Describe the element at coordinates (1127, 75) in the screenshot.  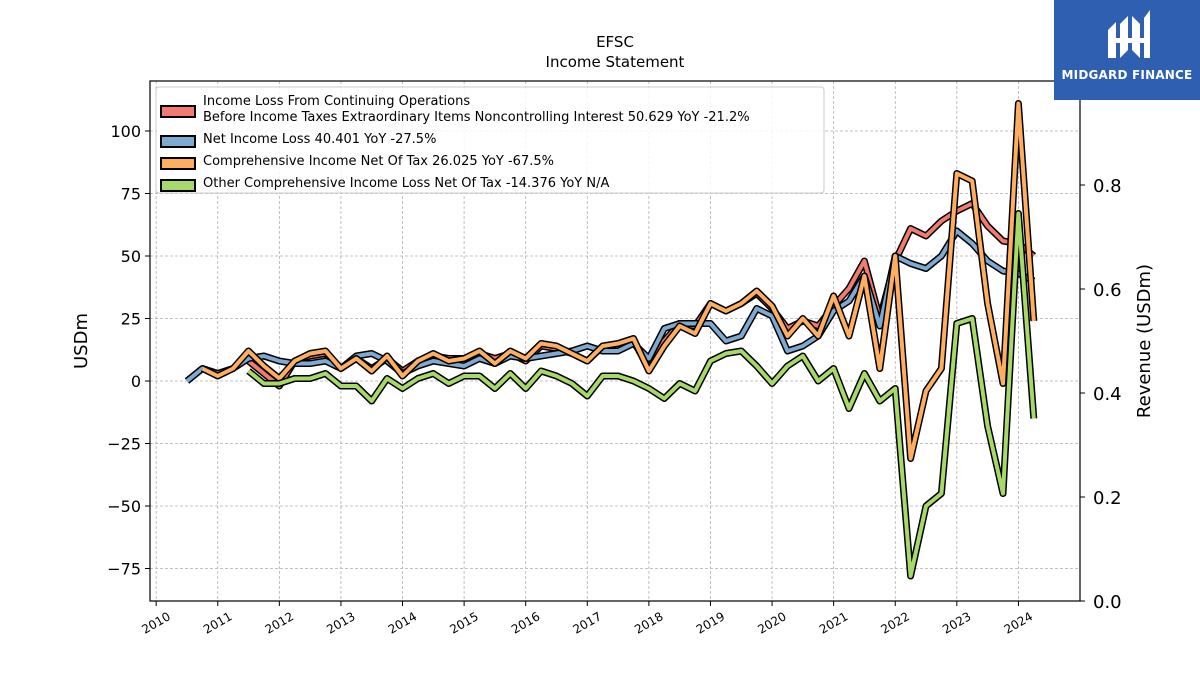
I see `brand-name: MIDGARD FINANCE` at that location.